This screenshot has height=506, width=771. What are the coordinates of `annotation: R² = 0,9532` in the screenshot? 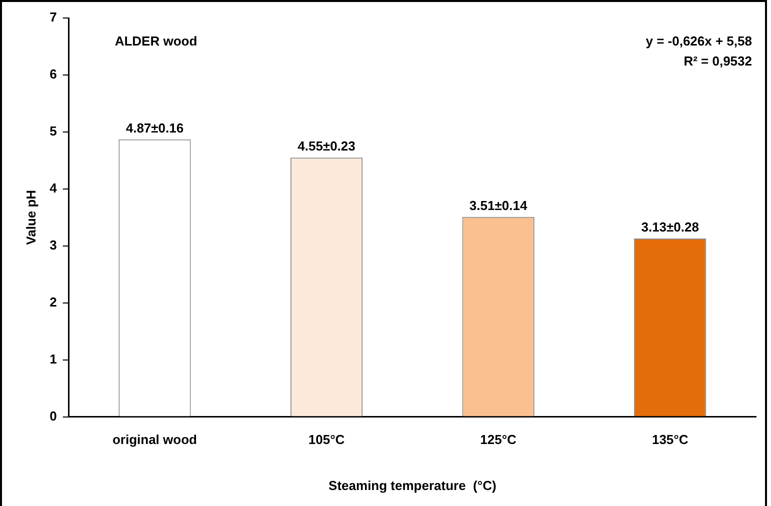 It's located at (718, 61).